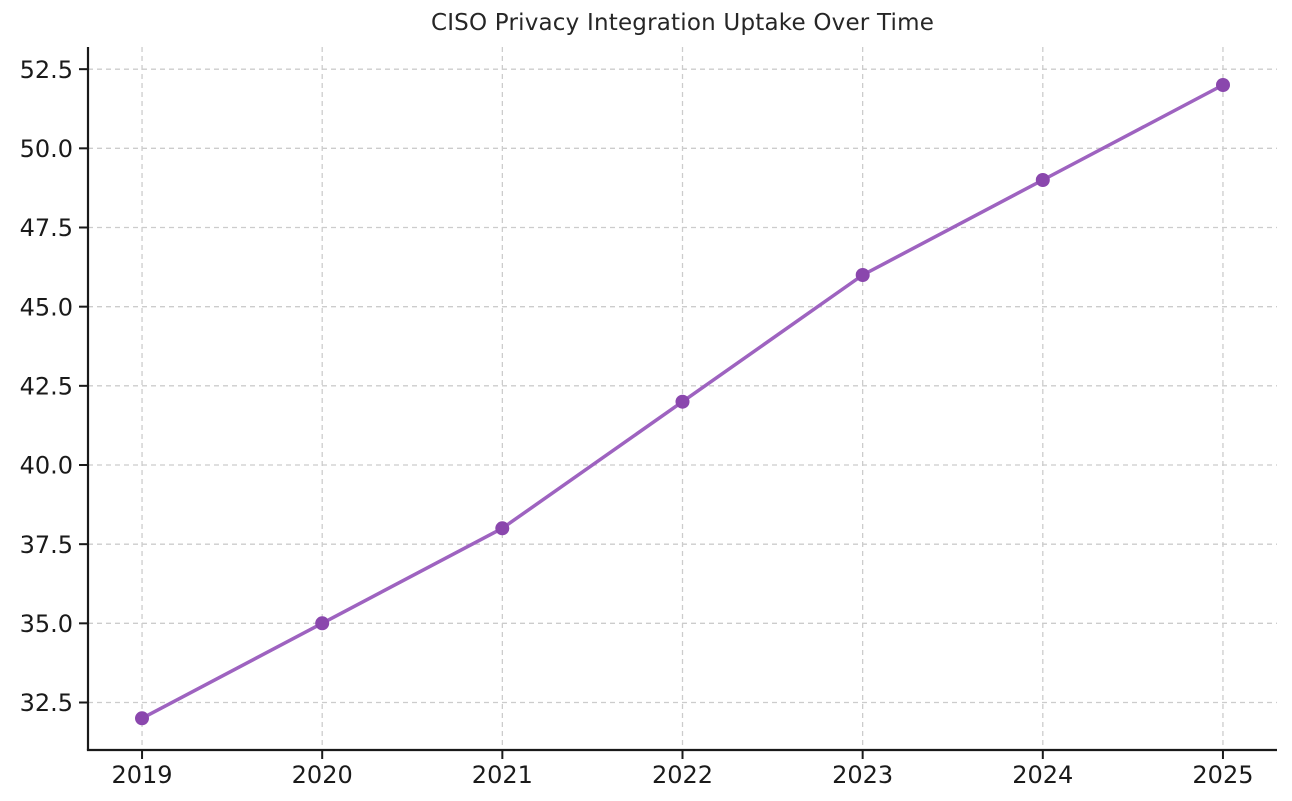 This screenshot has width=1292, height=801. What do you see at coordinates (862, 775) in the screenshot?
I see `x-tick-label: 2023` at bounding box center [862, 775].